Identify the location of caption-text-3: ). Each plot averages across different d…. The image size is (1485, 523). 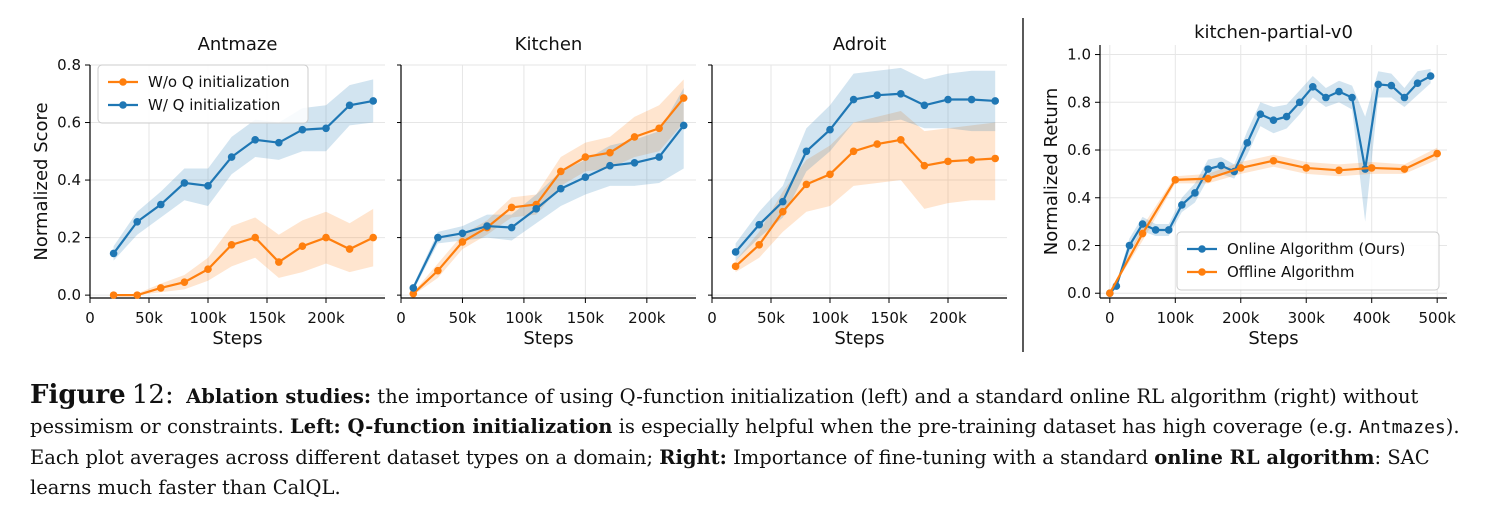
(745, 442).